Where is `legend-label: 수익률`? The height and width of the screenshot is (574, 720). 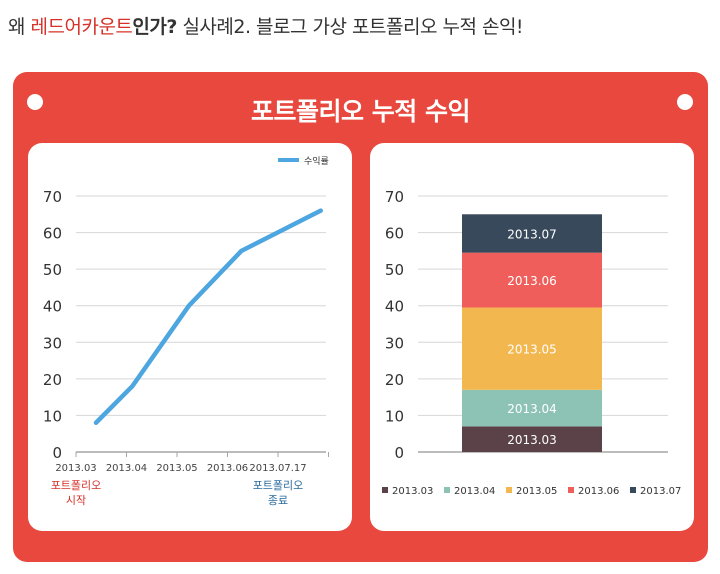
legend-label: 수익률 is located at coordinates (316, 161).